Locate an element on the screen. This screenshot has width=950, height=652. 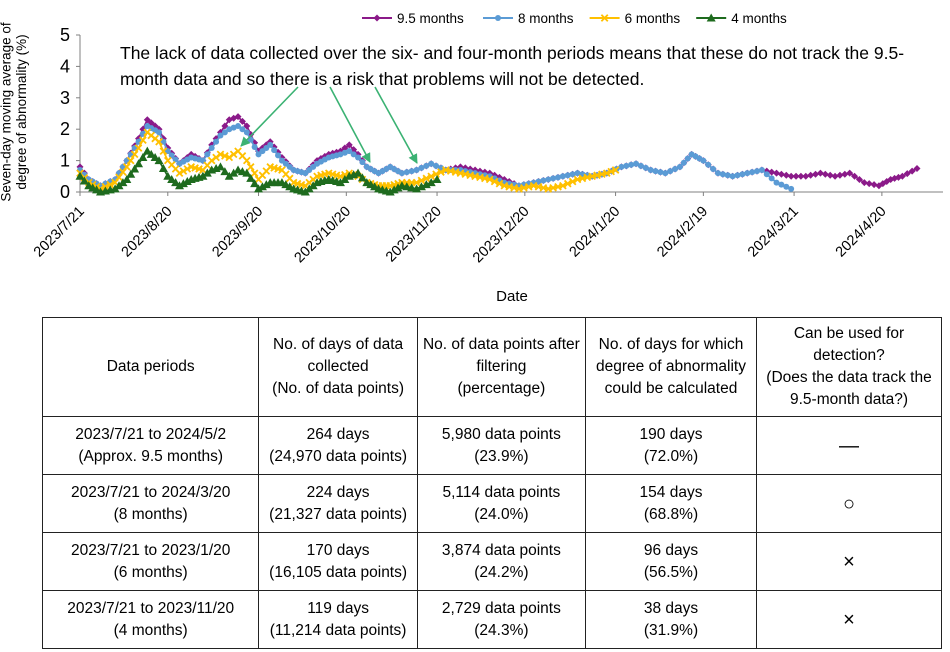
cell-line2: (23.9%) is located at coordinates (501, 456).